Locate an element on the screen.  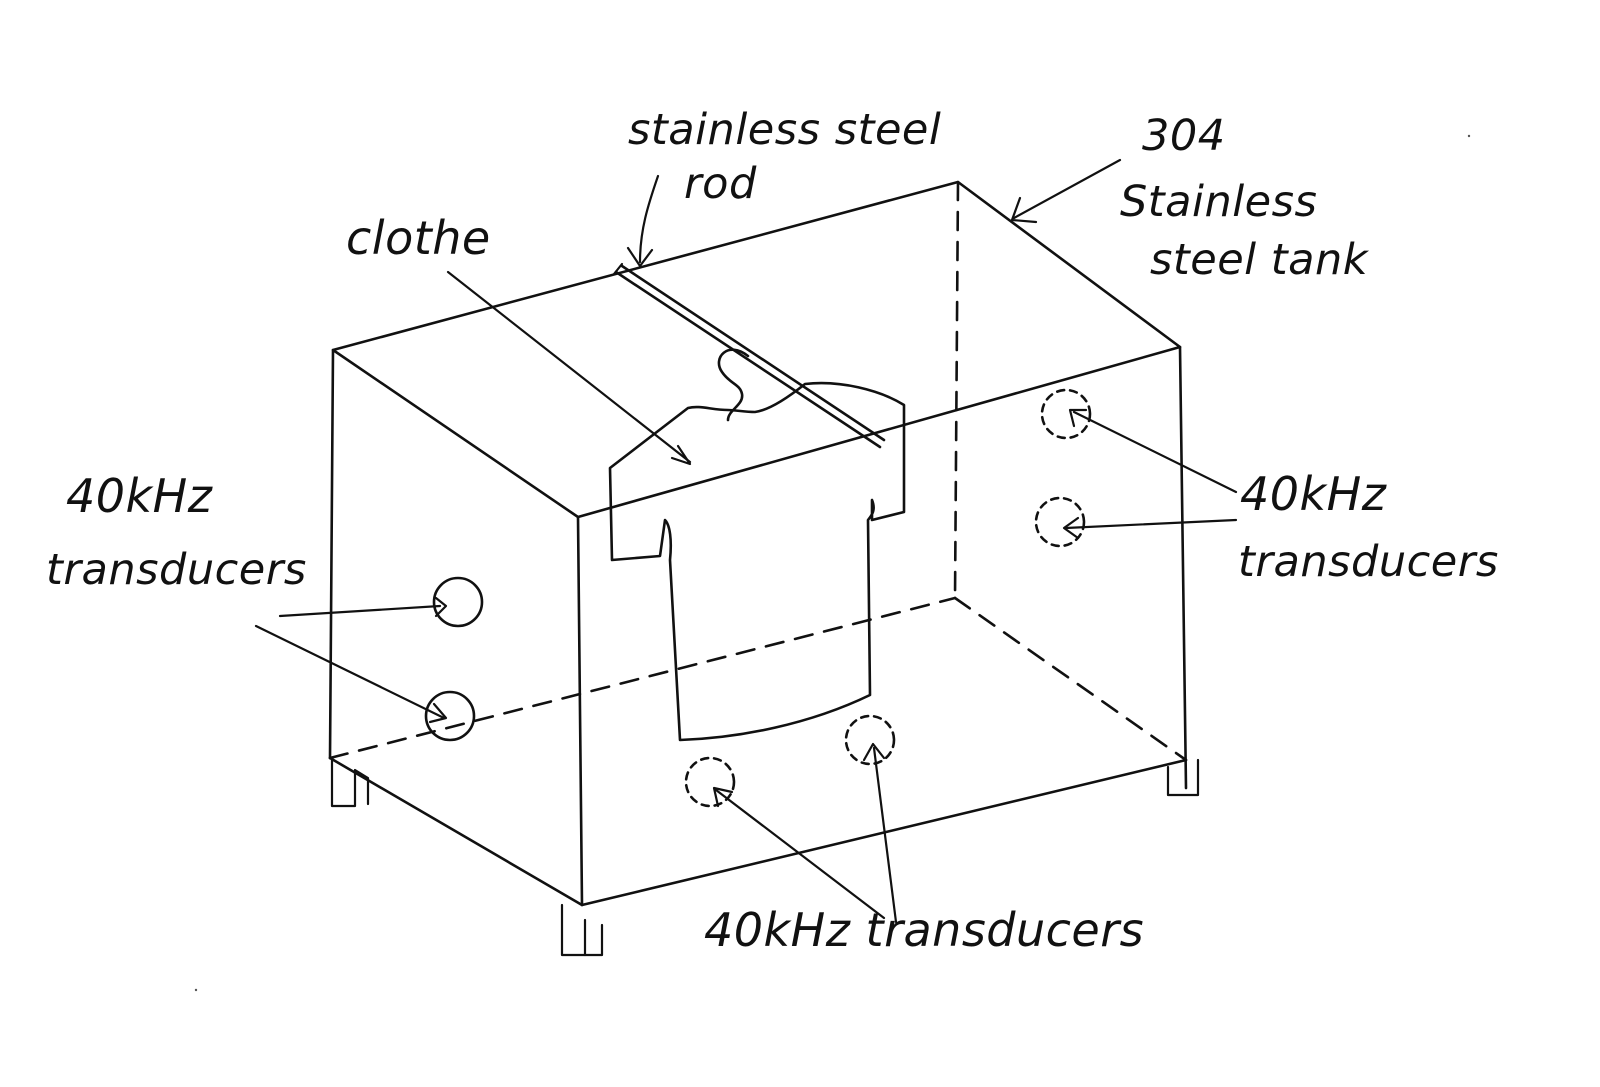
t-shirt-outline is located at coordinates (757, 561).